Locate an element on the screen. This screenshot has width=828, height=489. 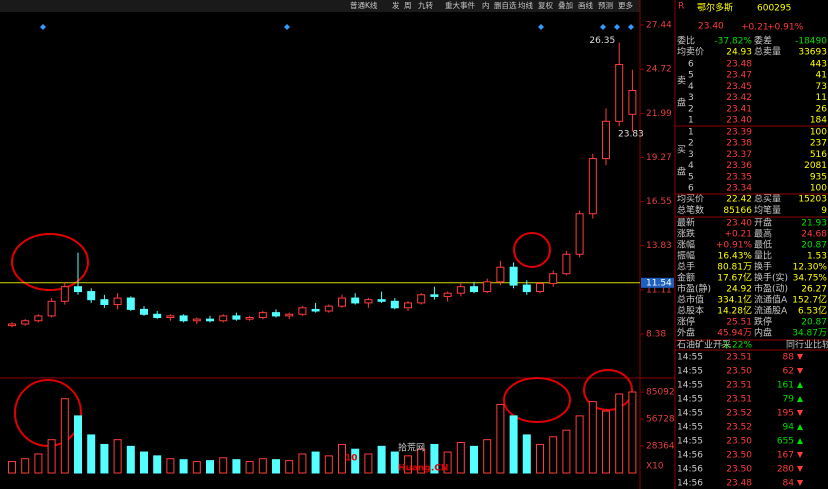
toolbar-item: 画线 is located at coordinates (585, 5).